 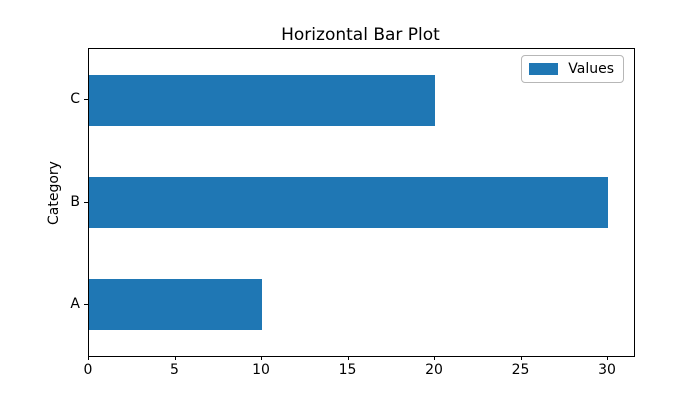 I want to click on x-tick-label: 15, so click(x=347, y=370).